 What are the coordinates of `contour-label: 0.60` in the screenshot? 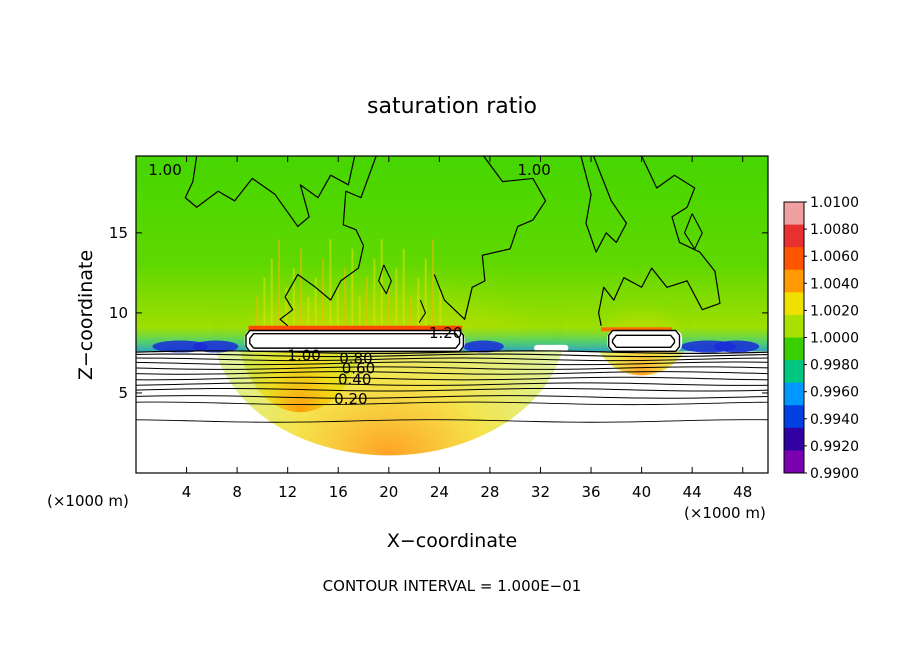 It's located at (358, 368).